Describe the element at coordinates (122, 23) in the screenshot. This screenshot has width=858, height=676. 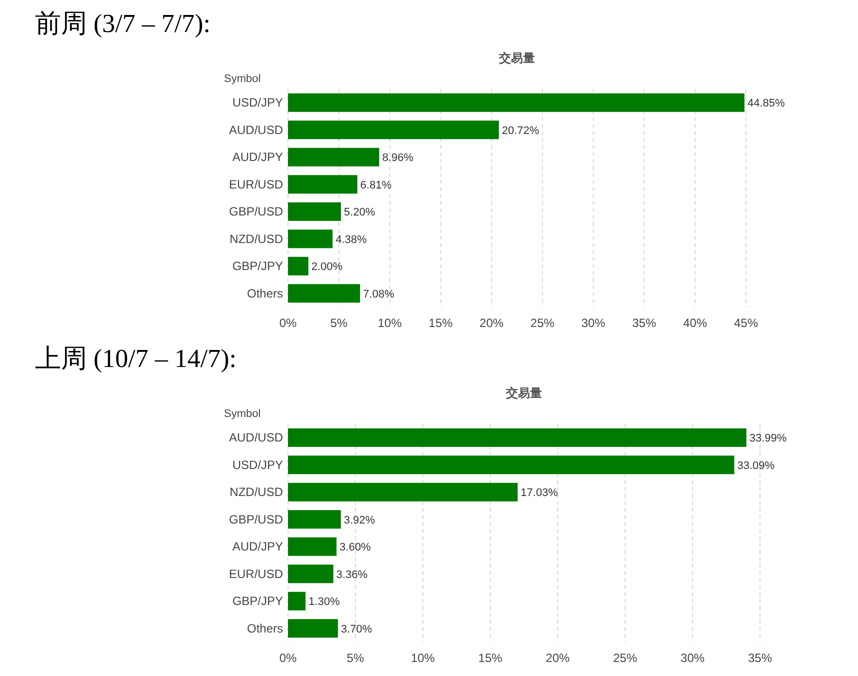
I see `chart-title: 前周 (3/7 – 7/7):` at that location.